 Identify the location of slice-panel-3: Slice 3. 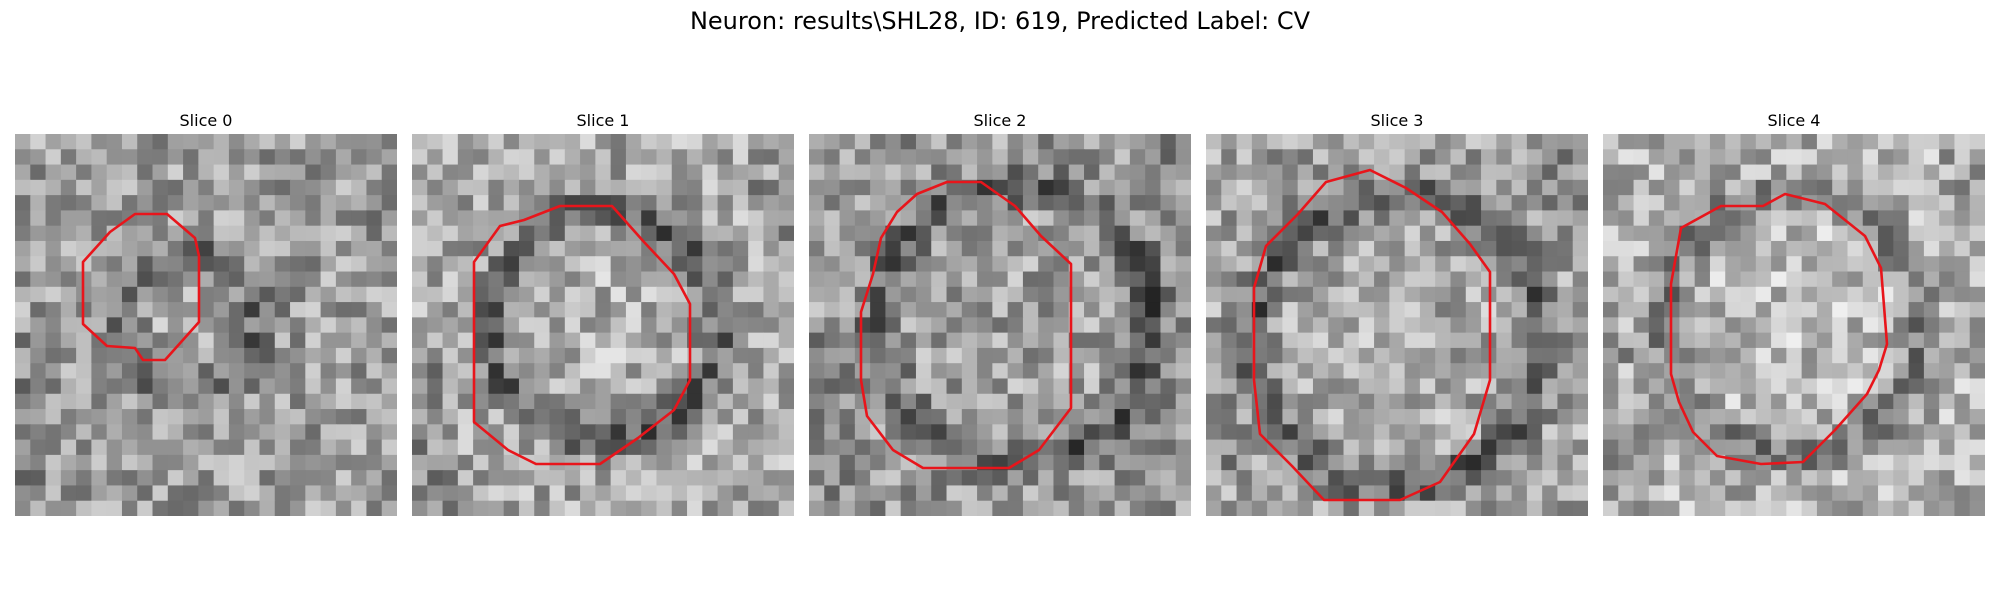
(1397, 312).